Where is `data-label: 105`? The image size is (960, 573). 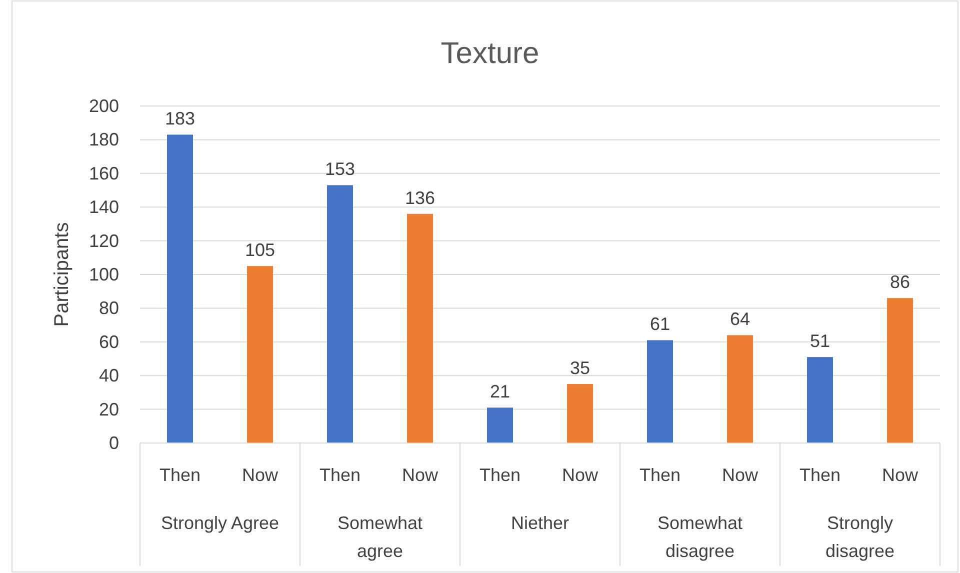
data-label: 105 is located at coordinates (260, 250).